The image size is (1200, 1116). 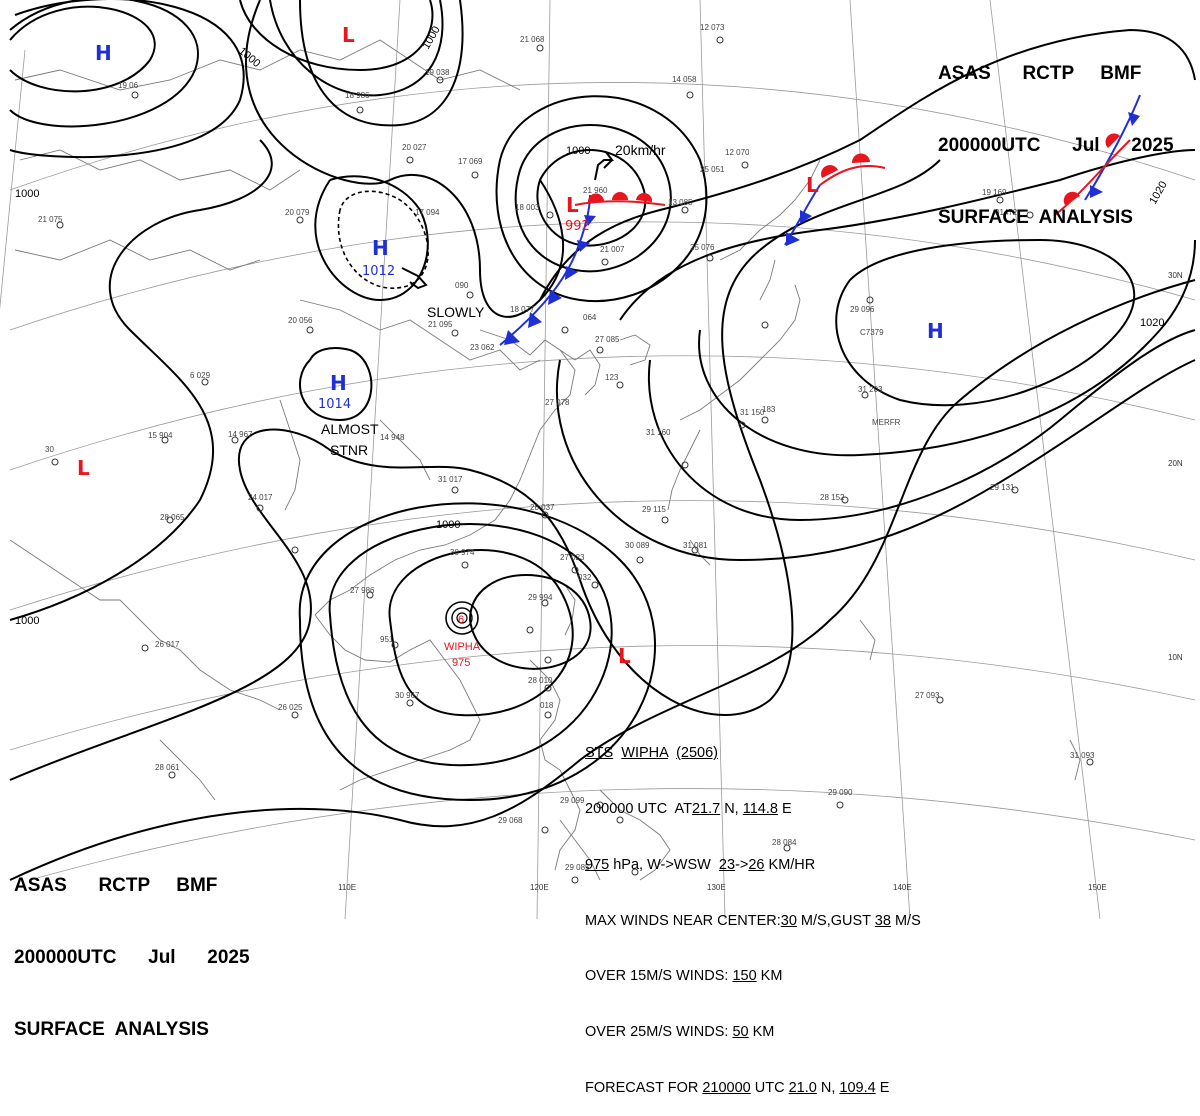 What do you see at coordinates (510, 820) in the screenshot?
I see `svg-text: 29 068` at bounding box center [510, 820].